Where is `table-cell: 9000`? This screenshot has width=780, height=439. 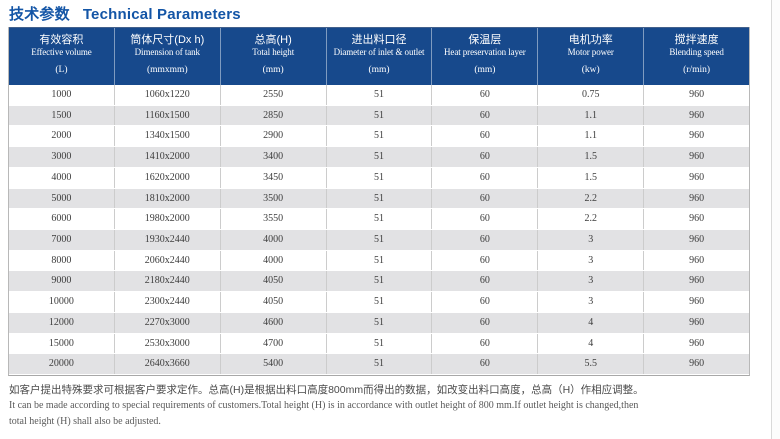 table-cell: 9000 is located at coordinates (62, 281).